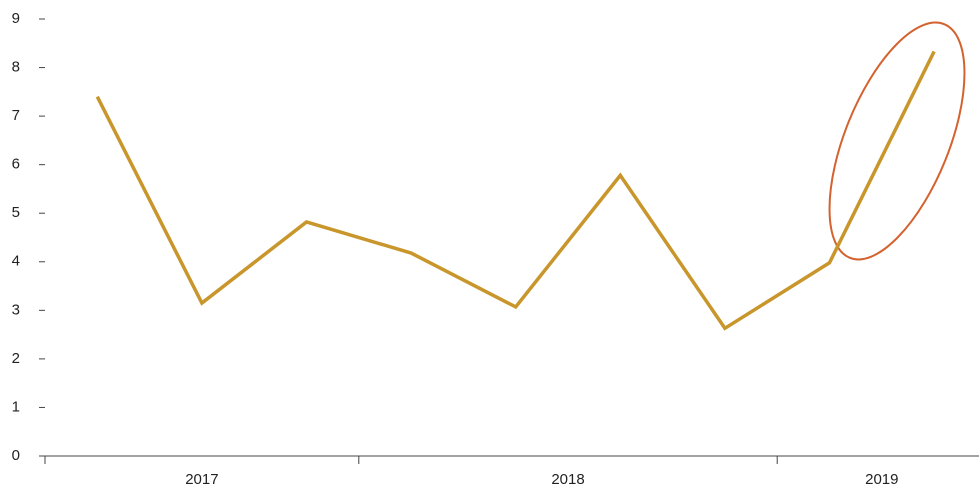 The width and height of the screenshot is (979, 489). What do you see at coordinates (567, 479) in the screenshot?
I see `x-group-label: 2018` at bounding box center [567, 479].